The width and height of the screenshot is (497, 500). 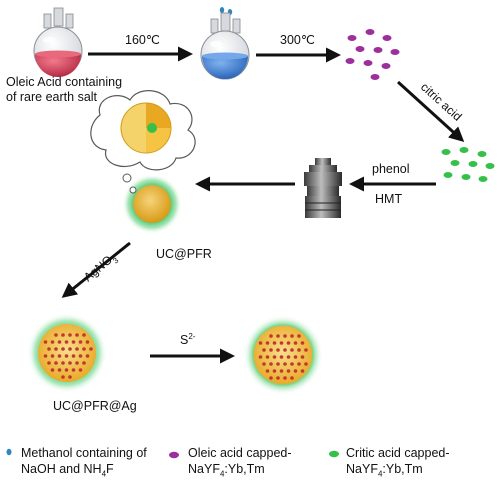 What do you see at coordinates (174, 455) in the screenshot?
I see `oleic-legend-icon` at bounding box center [174, 455].